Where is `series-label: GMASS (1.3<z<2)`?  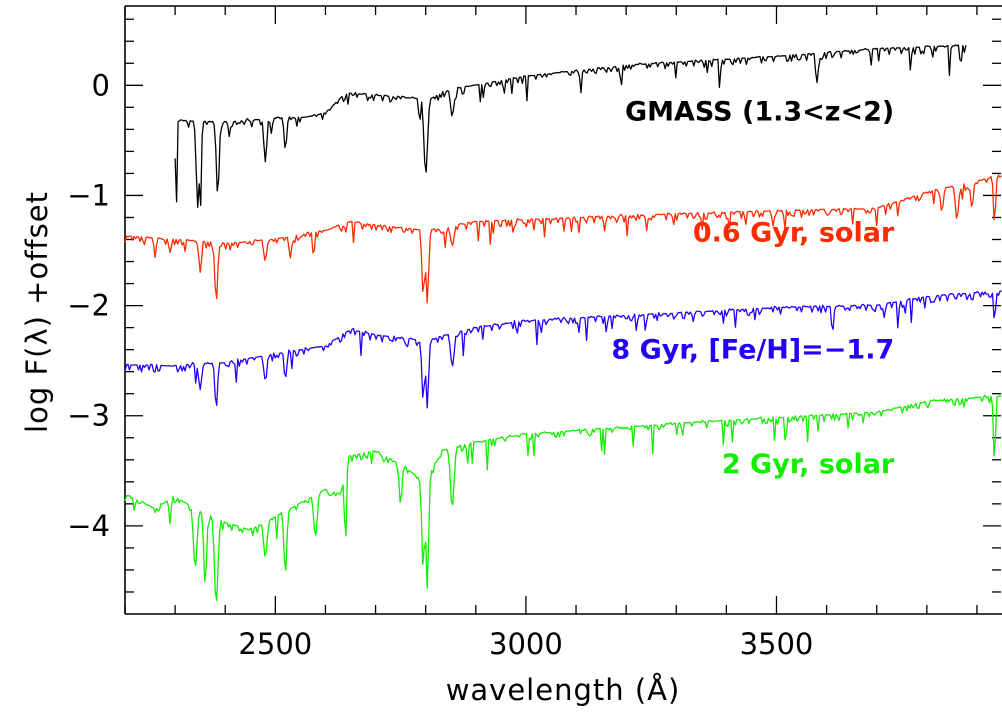
series-label: GMASS (1.3<z<2) is located at coordinates (759, 112).